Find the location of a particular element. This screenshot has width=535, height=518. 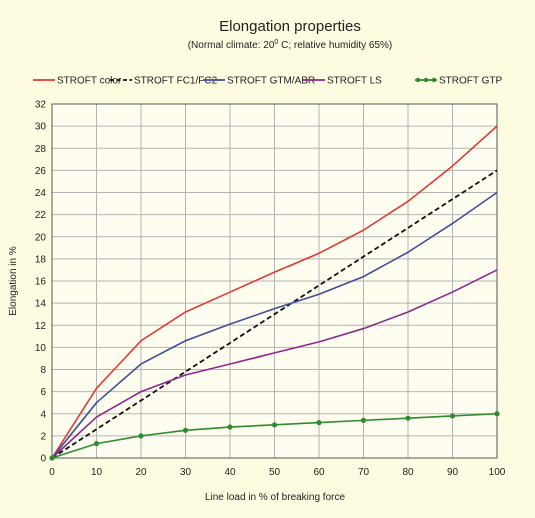

legend-label-0: STROFT color is located at coordinates (89, 81).